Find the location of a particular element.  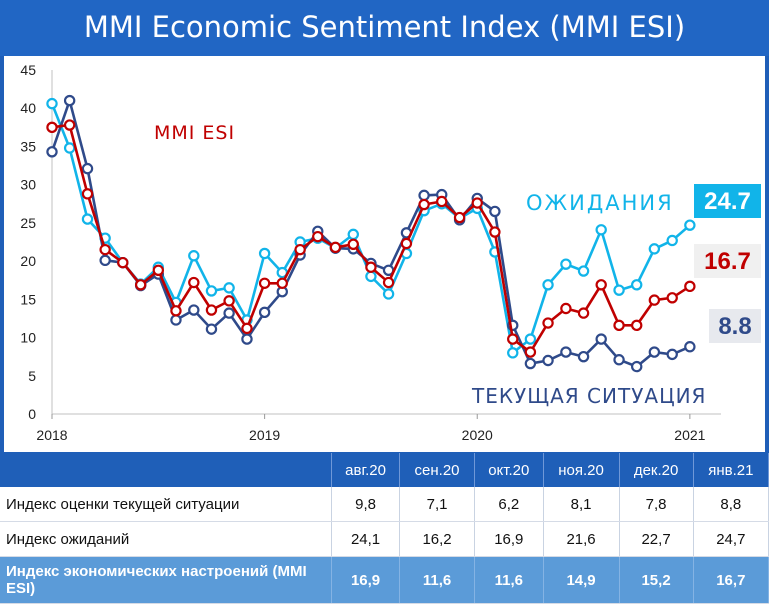

column-header: ноя.20 is located at coordinates (581, 470).